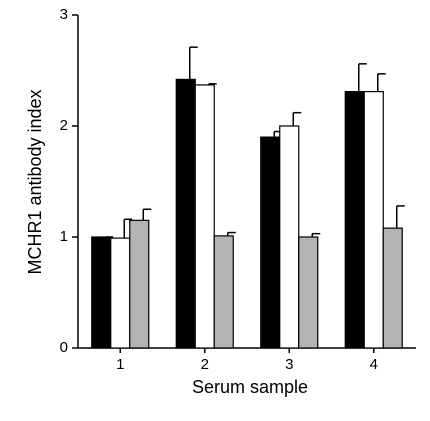 The image size is (430, 421). What do you see at coordinates (64, 236) in the screenshot?
I see `y-tick-label: 1` at bounding box center [64, 236].